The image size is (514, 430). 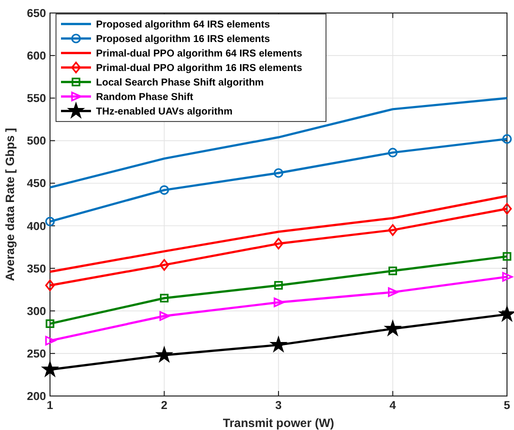 What do you see at coordinates (36, 99) in the screenshot?
I see `y-tick-label: 550` at bounding box center [36, 99].